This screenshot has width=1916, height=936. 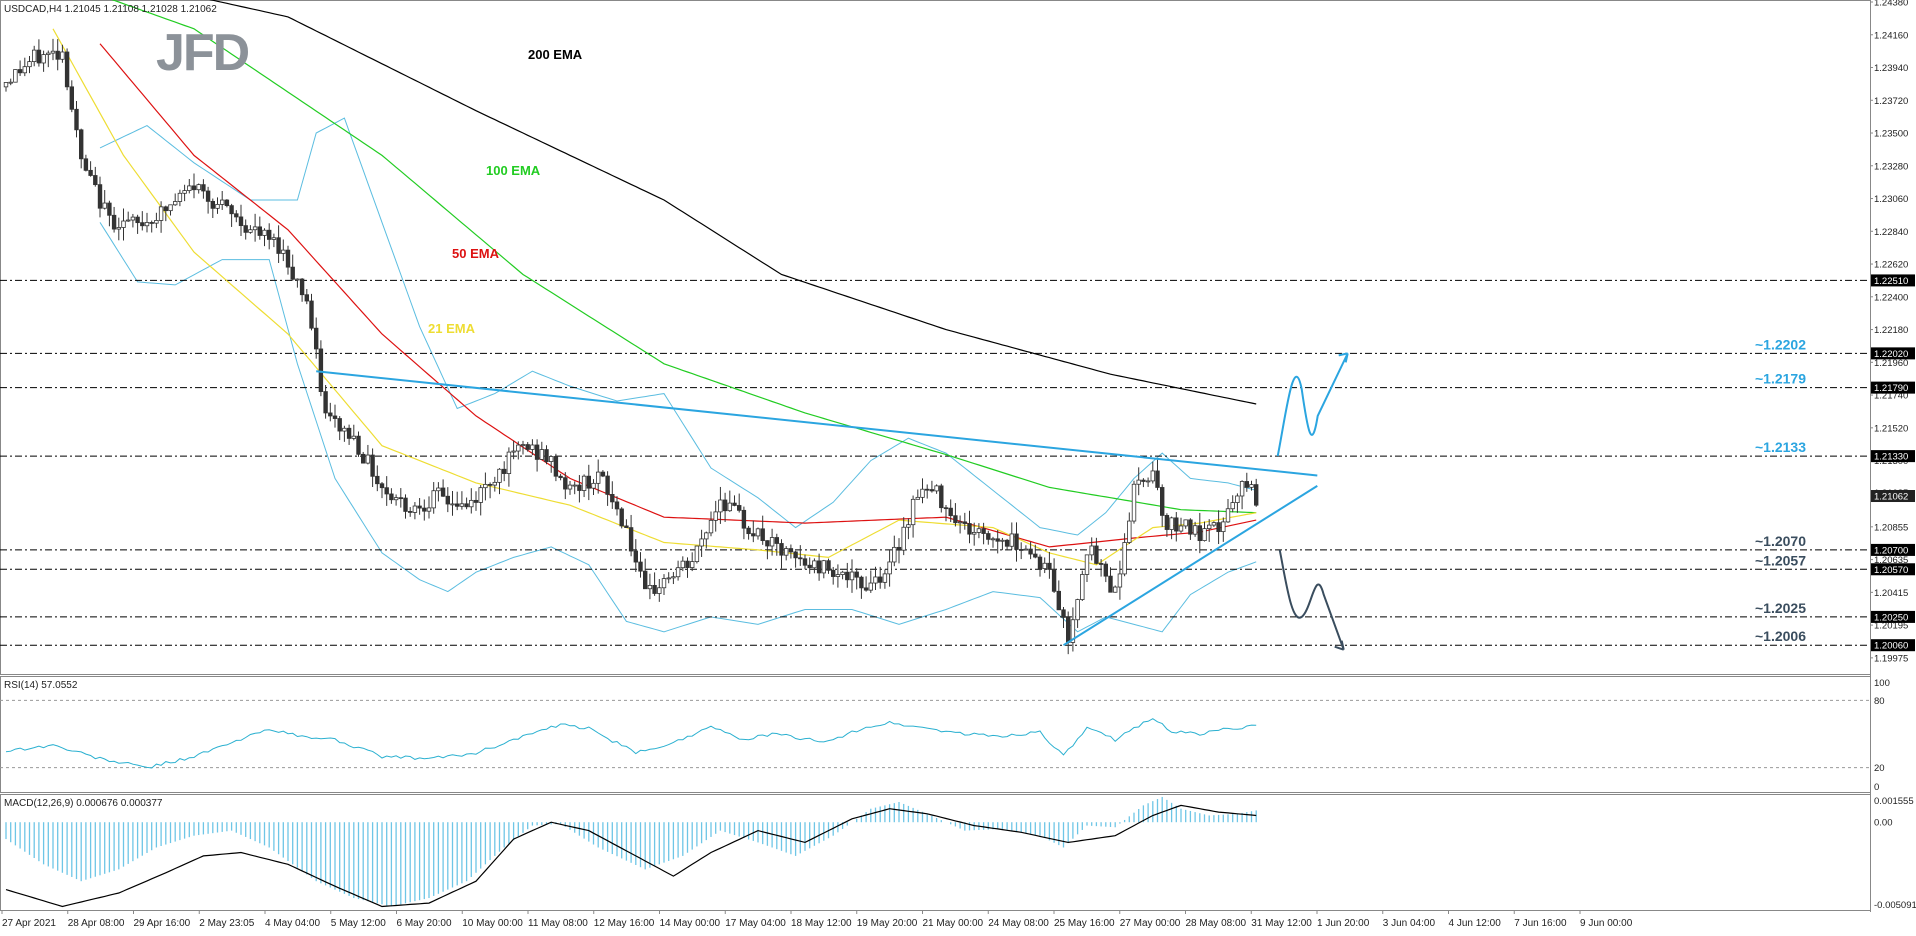 I want to click on scenario-arrows, so click(x=1312, y=501).